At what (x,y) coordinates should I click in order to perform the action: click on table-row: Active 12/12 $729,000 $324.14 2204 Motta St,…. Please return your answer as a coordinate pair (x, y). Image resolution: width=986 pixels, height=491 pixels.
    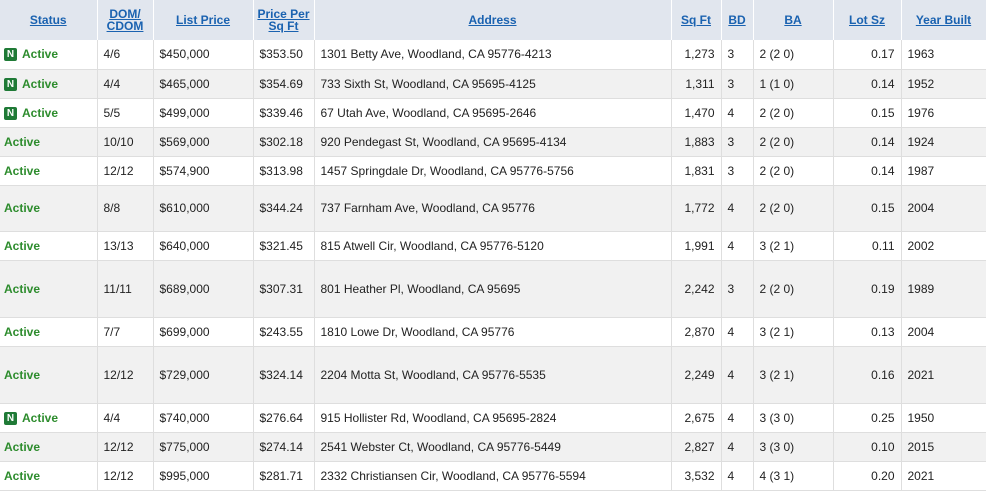
    Looking at the image, I should click on (493, 375).